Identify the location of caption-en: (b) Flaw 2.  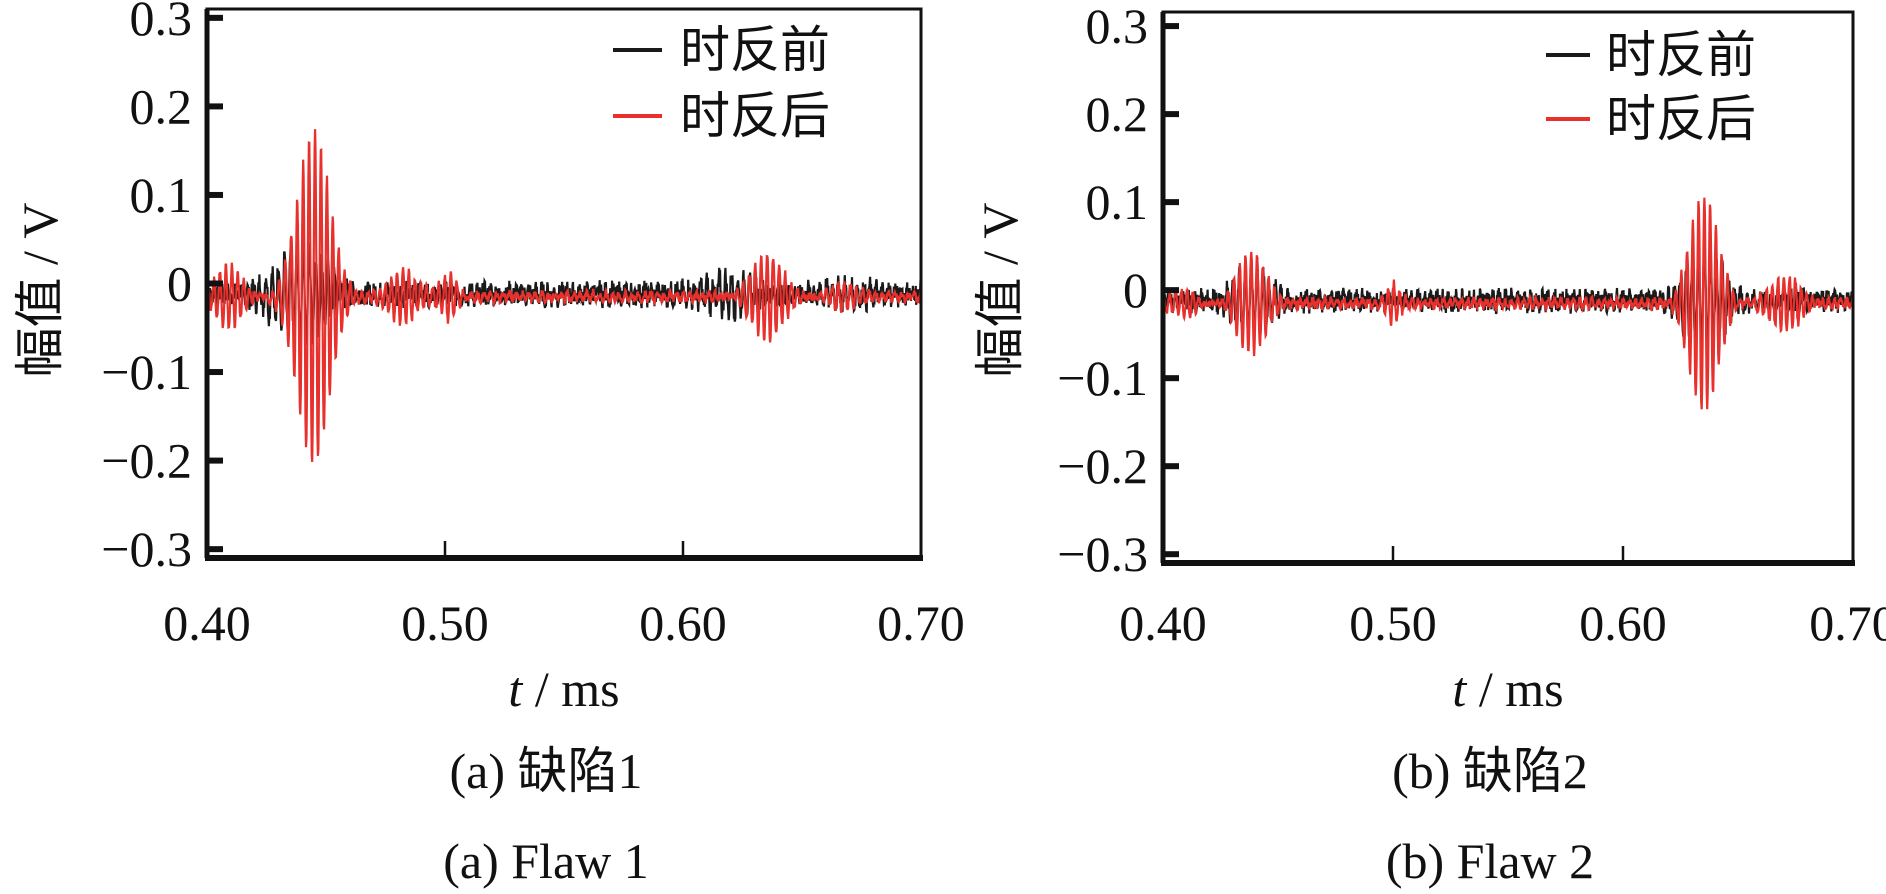
(1490, 861).